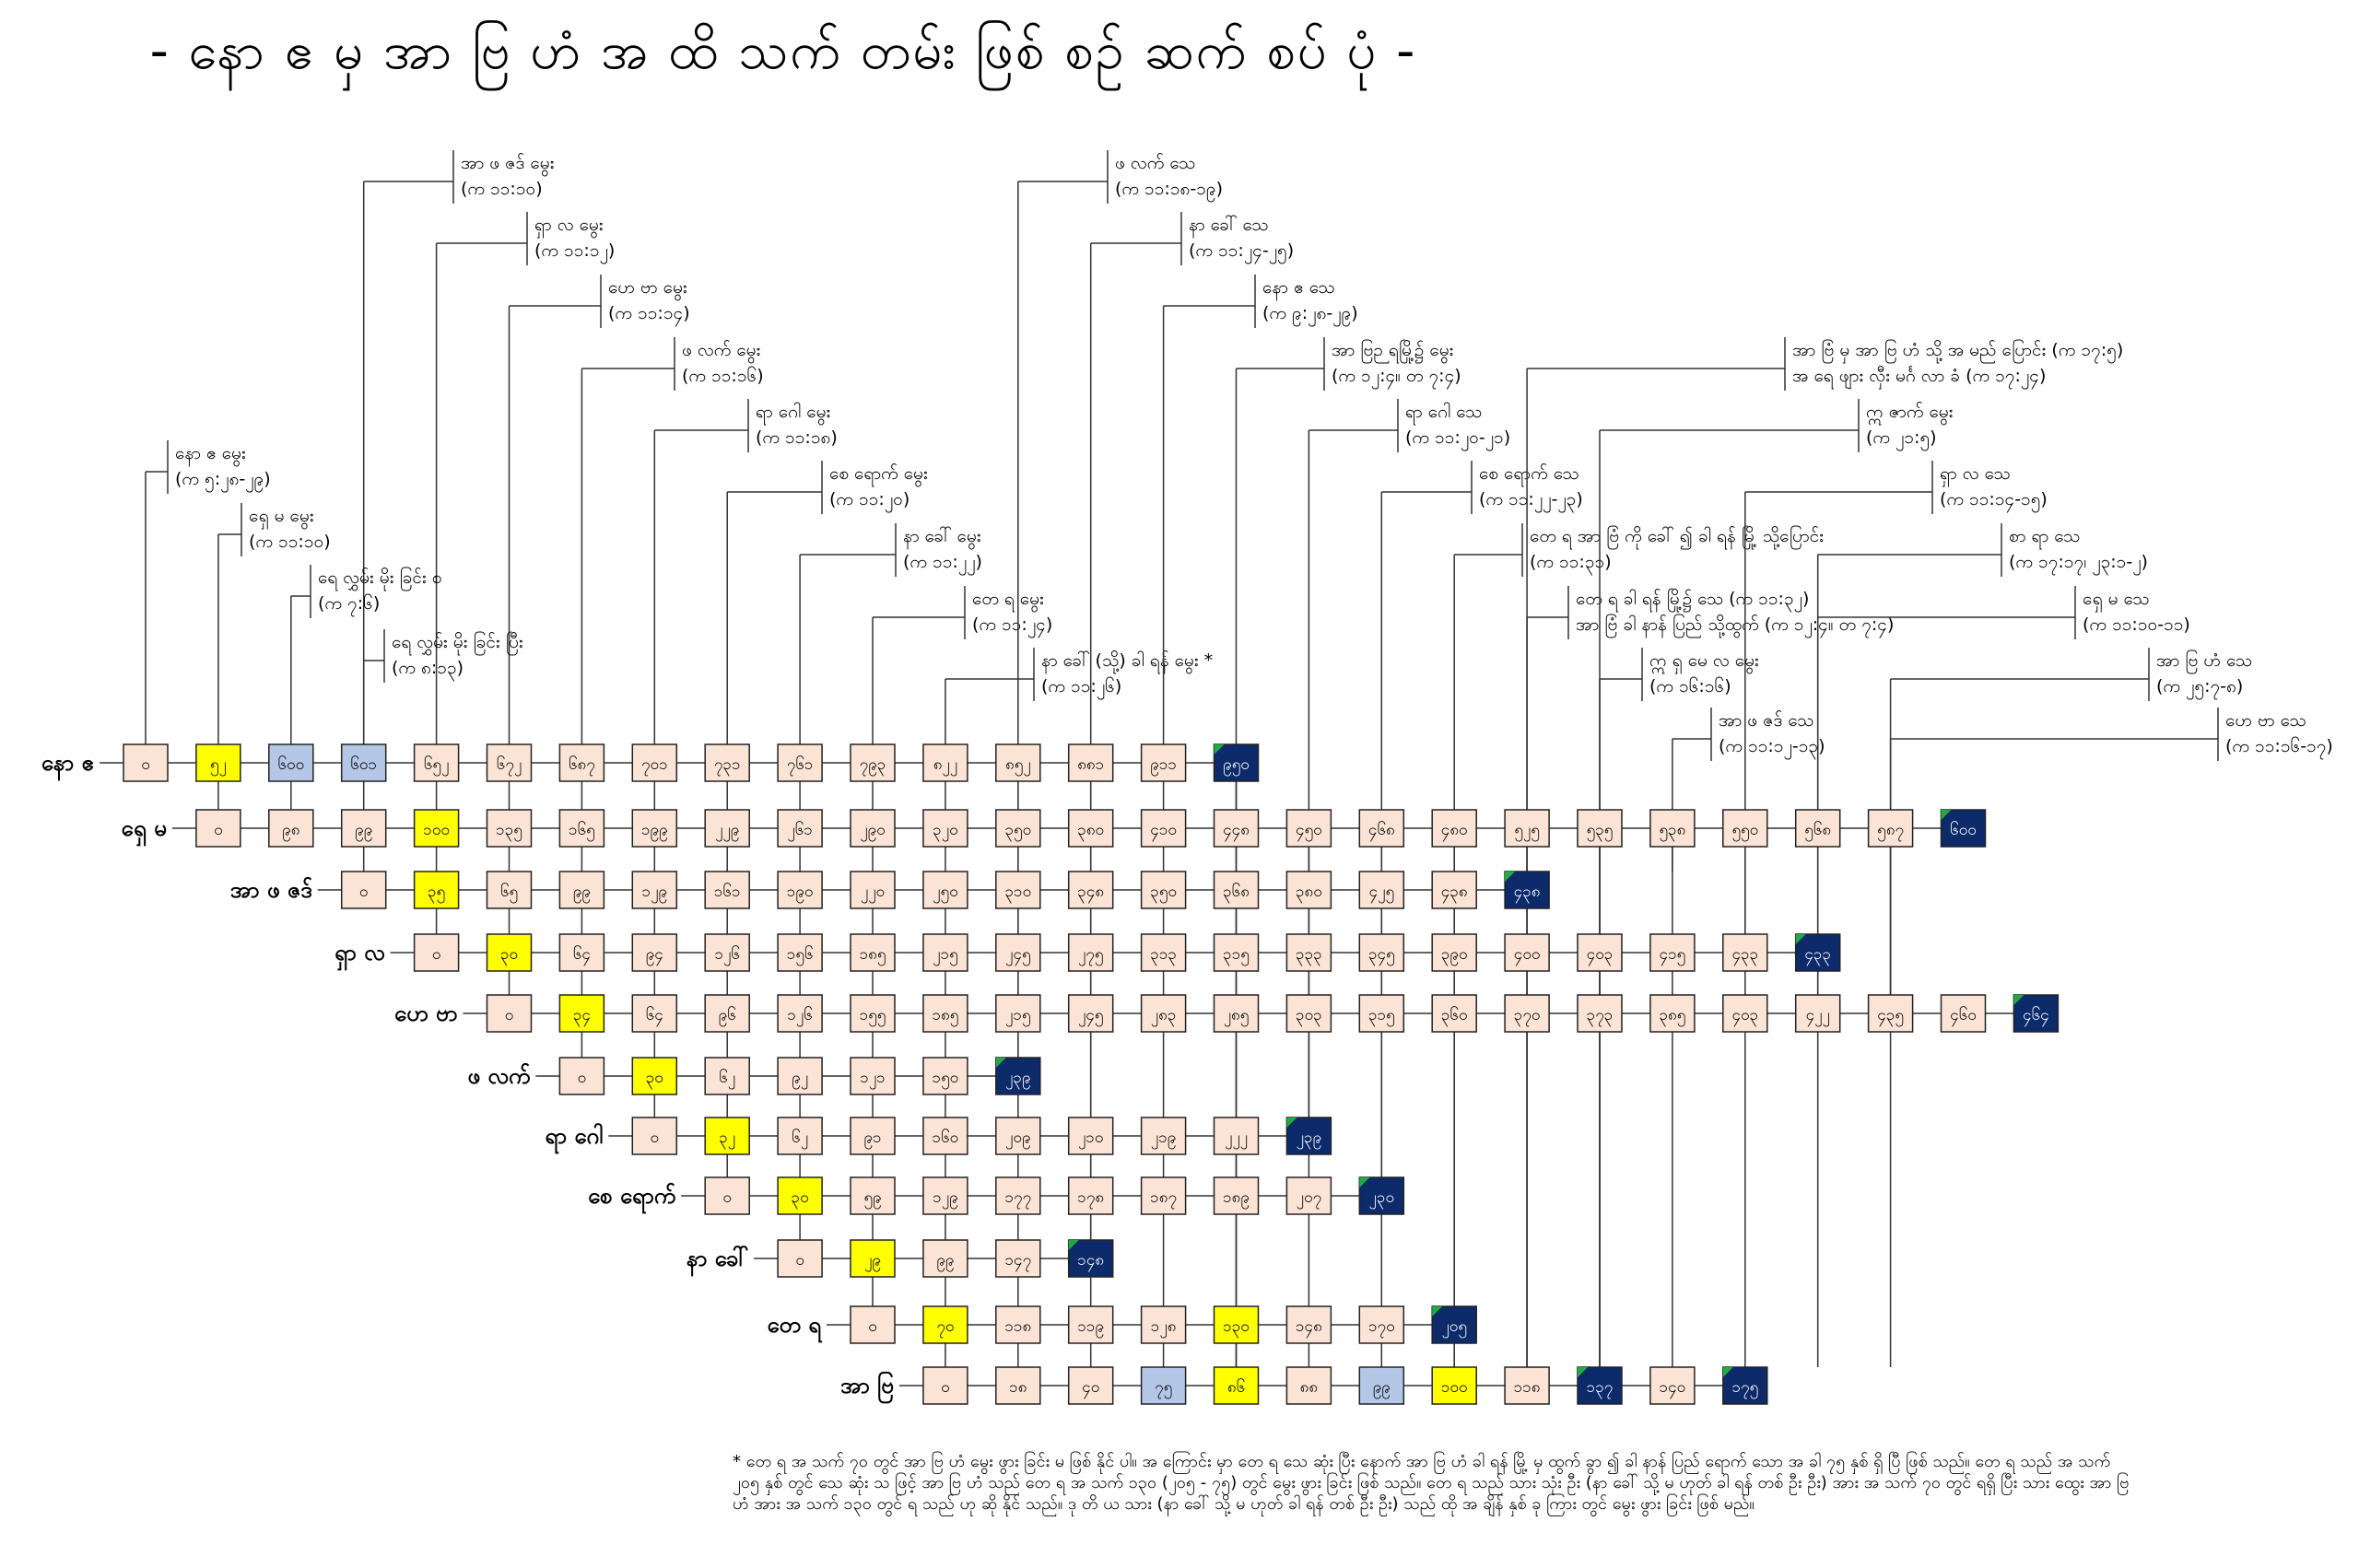  Describe the element at coordinates (458, 447) in the screenshot. I see `event-annotation: အာ ဖ ဇဒ် မွေး(က ၁၁:၁၀)` at that location.